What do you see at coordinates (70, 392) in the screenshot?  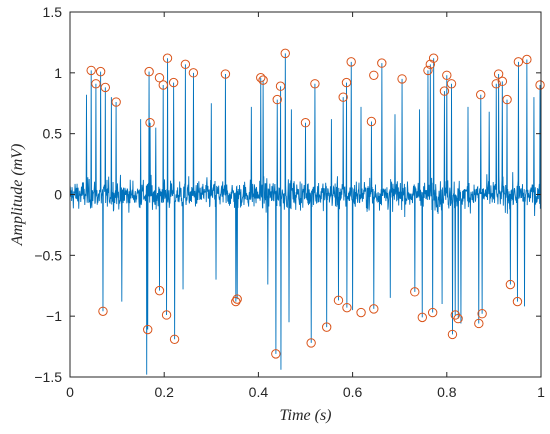 I see `x-tick-label: 0` at bounding box center [70, 392].